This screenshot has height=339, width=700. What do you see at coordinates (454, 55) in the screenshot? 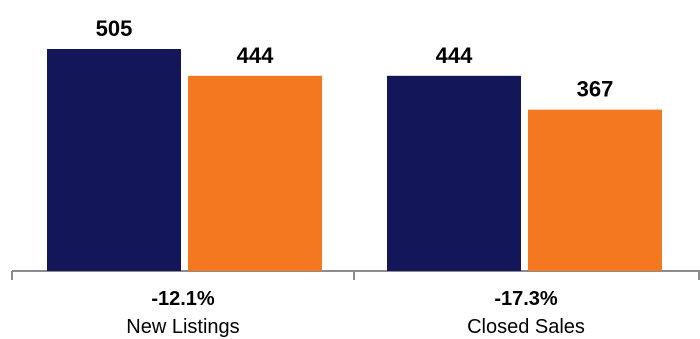
I see `data-label-1-0: 444` at bounding box center [454, 55].